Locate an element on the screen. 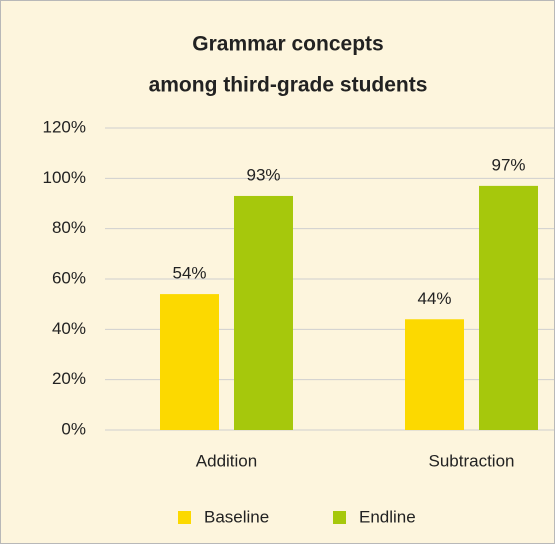 The height and width of the screenshot is (544, 555). legend-label: Endline is located at coordinates (387, 516).